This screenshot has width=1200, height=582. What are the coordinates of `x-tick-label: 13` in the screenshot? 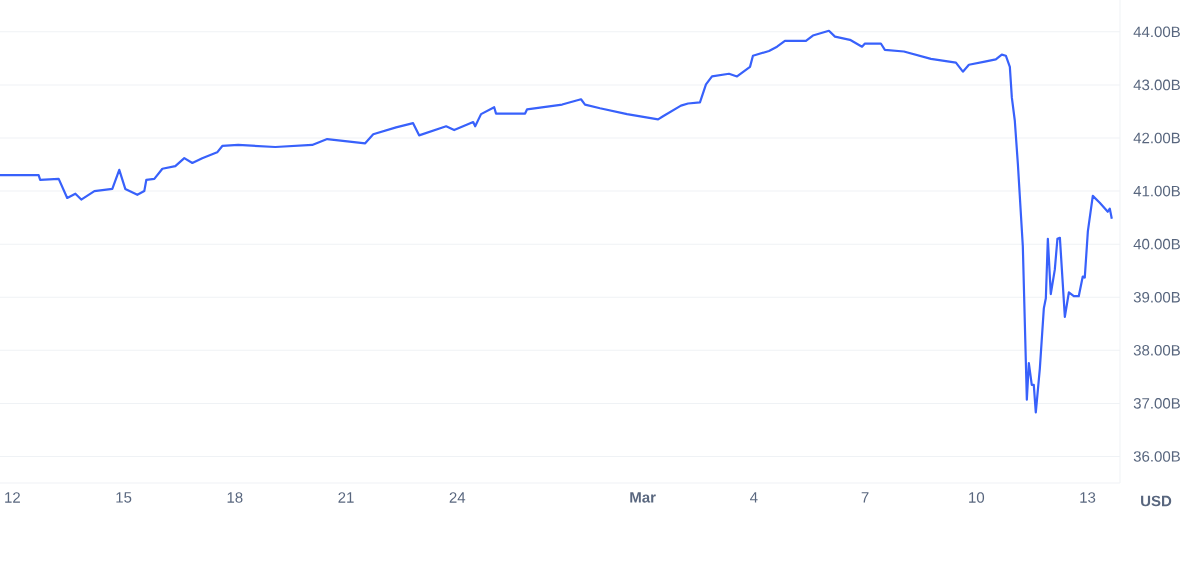 It's located at (1088, 497).